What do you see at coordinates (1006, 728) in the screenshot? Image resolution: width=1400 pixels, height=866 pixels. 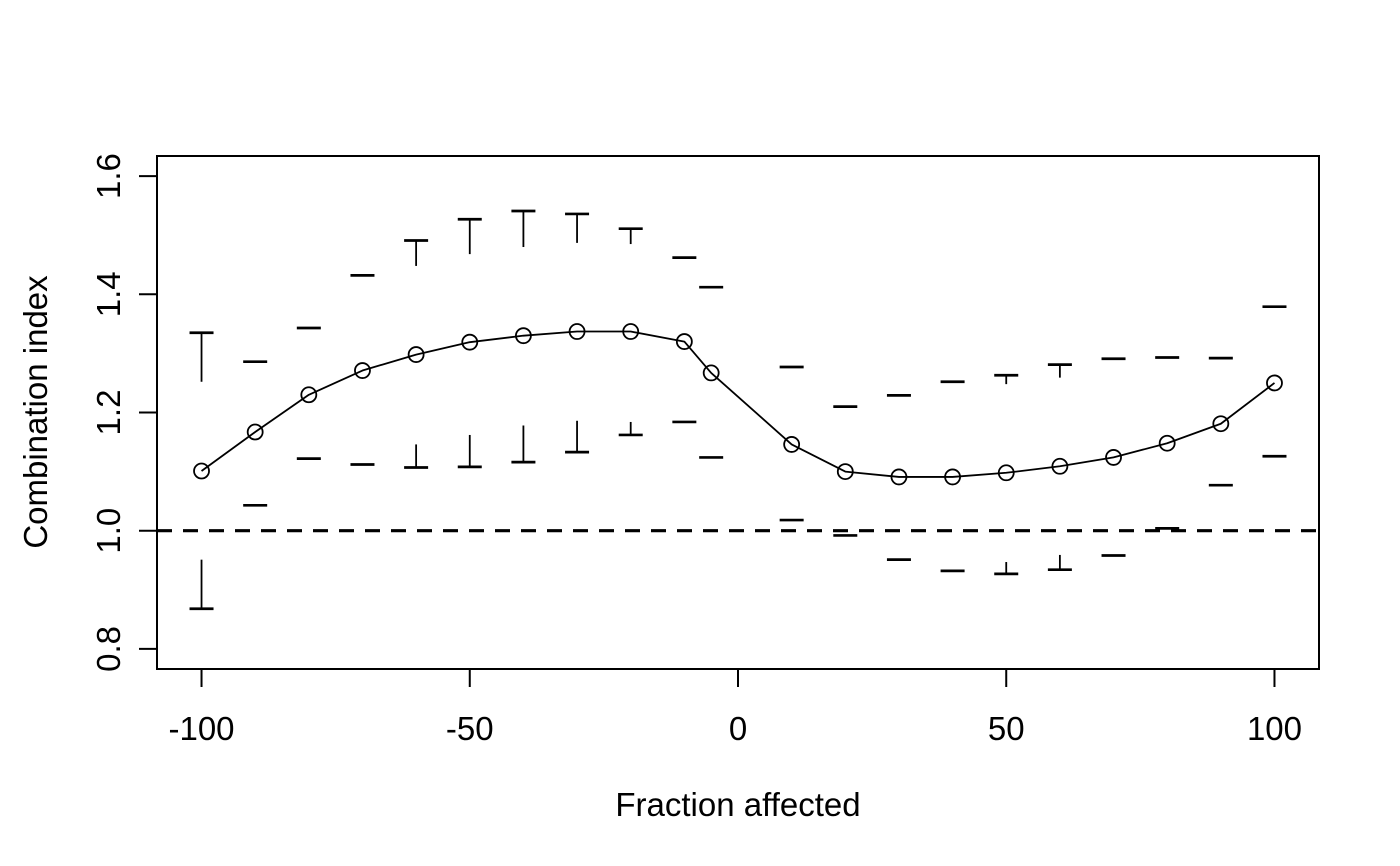 I see `x-tick-label: 50` at bounding box center [1006, 728].